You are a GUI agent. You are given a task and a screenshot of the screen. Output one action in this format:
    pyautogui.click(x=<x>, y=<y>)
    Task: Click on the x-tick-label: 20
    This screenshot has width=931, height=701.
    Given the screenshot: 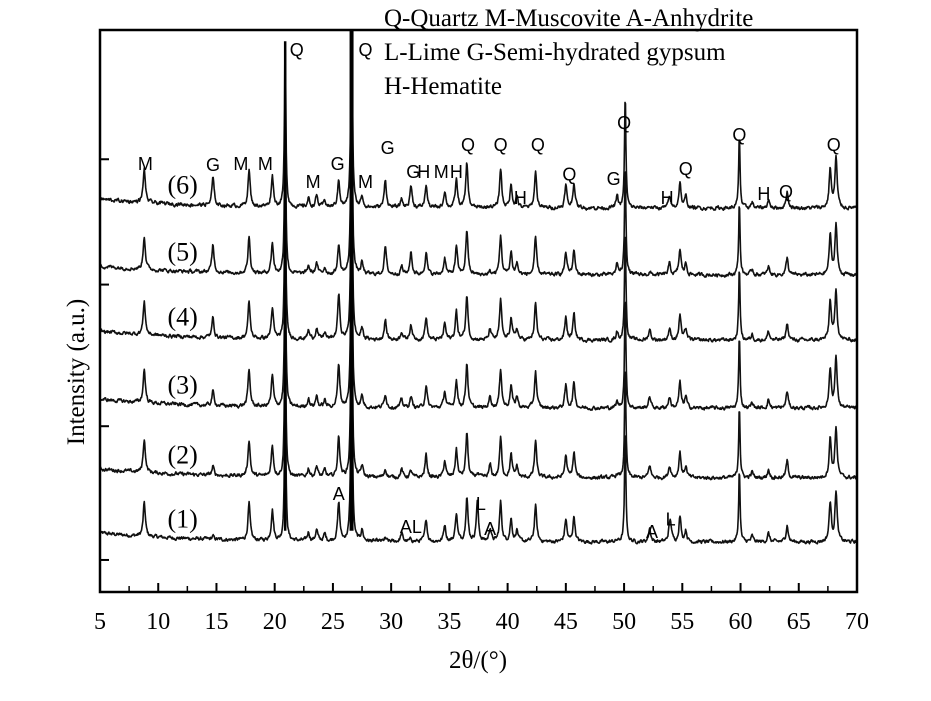 What is the action you would take?
    pyautogui.click(x=275, y=622)
    